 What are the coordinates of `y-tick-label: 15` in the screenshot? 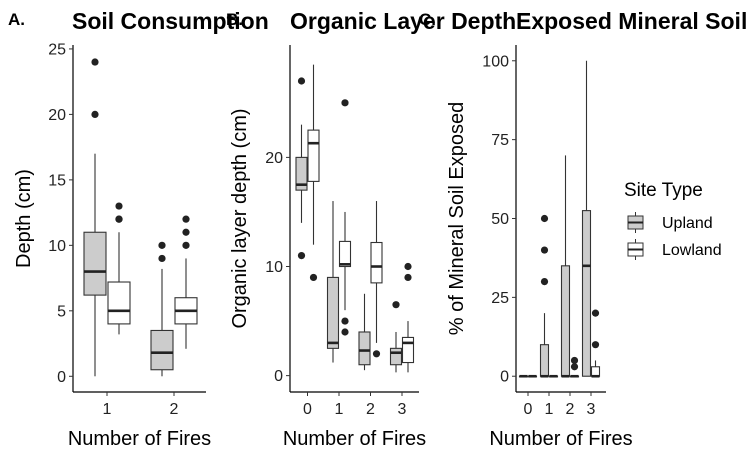 It's located at (57, 180).